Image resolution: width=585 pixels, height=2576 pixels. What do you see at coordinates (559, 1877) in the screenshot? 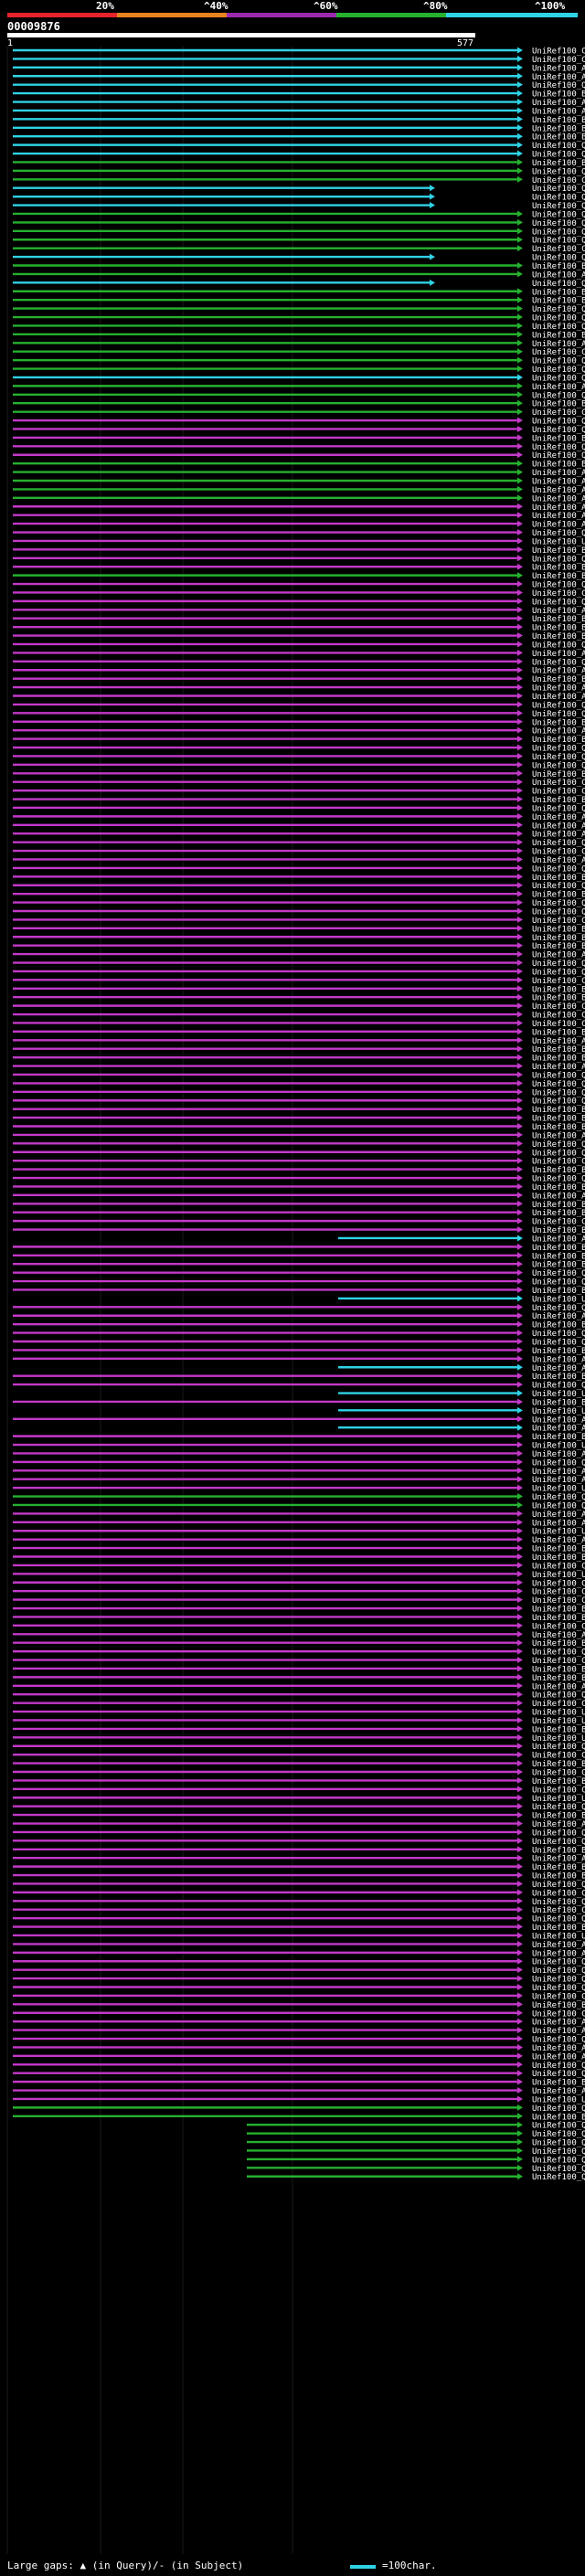
I see `hit-label: UniRef100_B9RBF5` at bounding box center [559, 1877].